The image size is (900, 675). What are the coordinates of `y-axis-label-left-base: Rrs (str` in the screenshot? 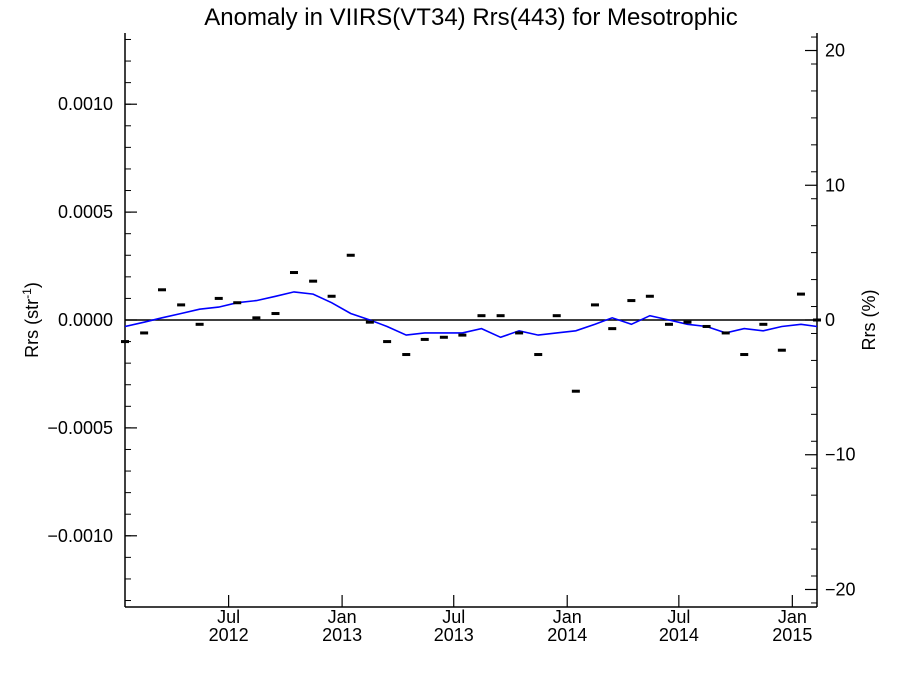 It's located at (32, 328).